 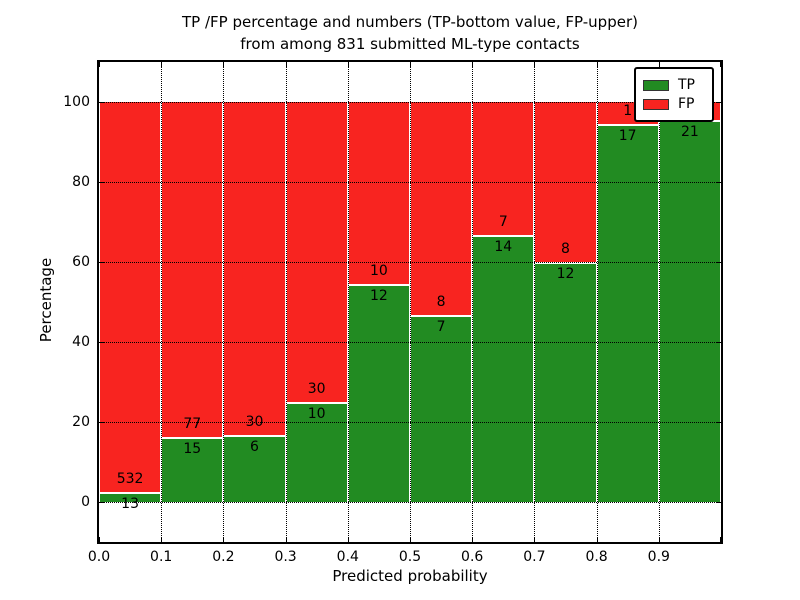 What do you see at coordinates (85, 502) in the screenshot?
I see `y-tick-label: 0` at bounding box center [85, 502].